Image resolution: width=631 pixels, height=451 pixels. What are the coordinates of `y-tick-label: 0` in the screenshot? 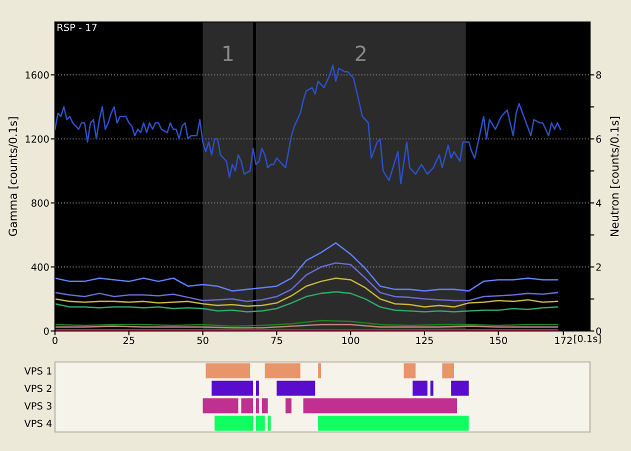 It's located at (46, 331).